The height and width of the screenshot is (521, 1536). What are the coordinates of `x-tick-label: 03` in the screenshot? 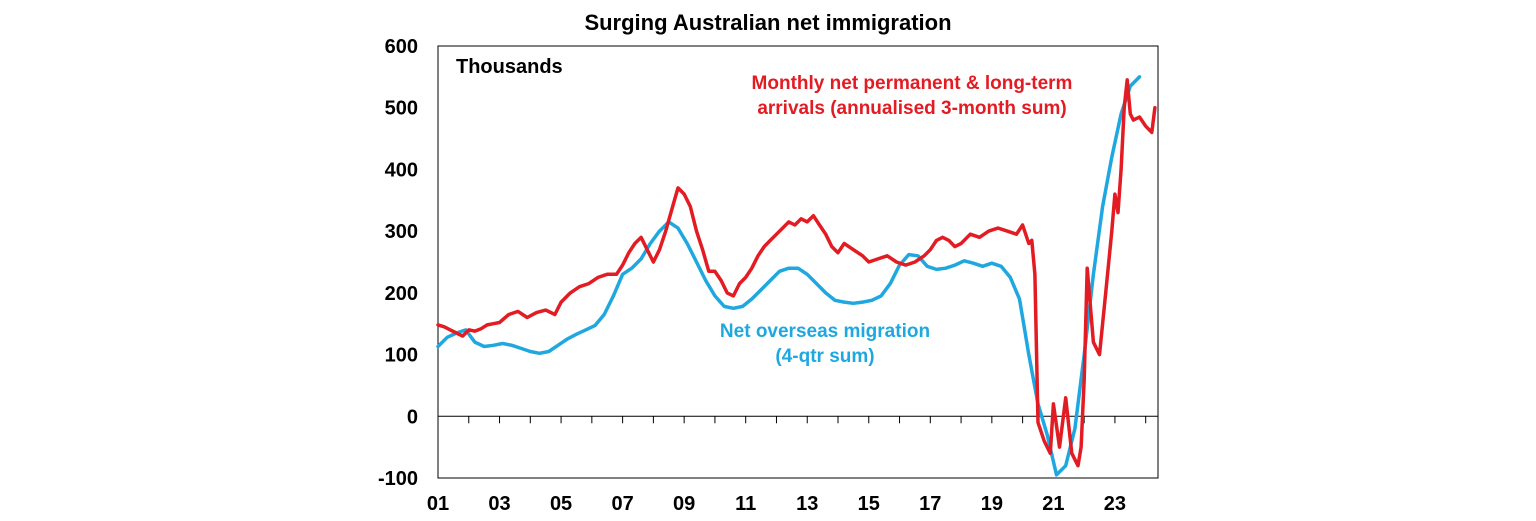 It's located at (499, 504).